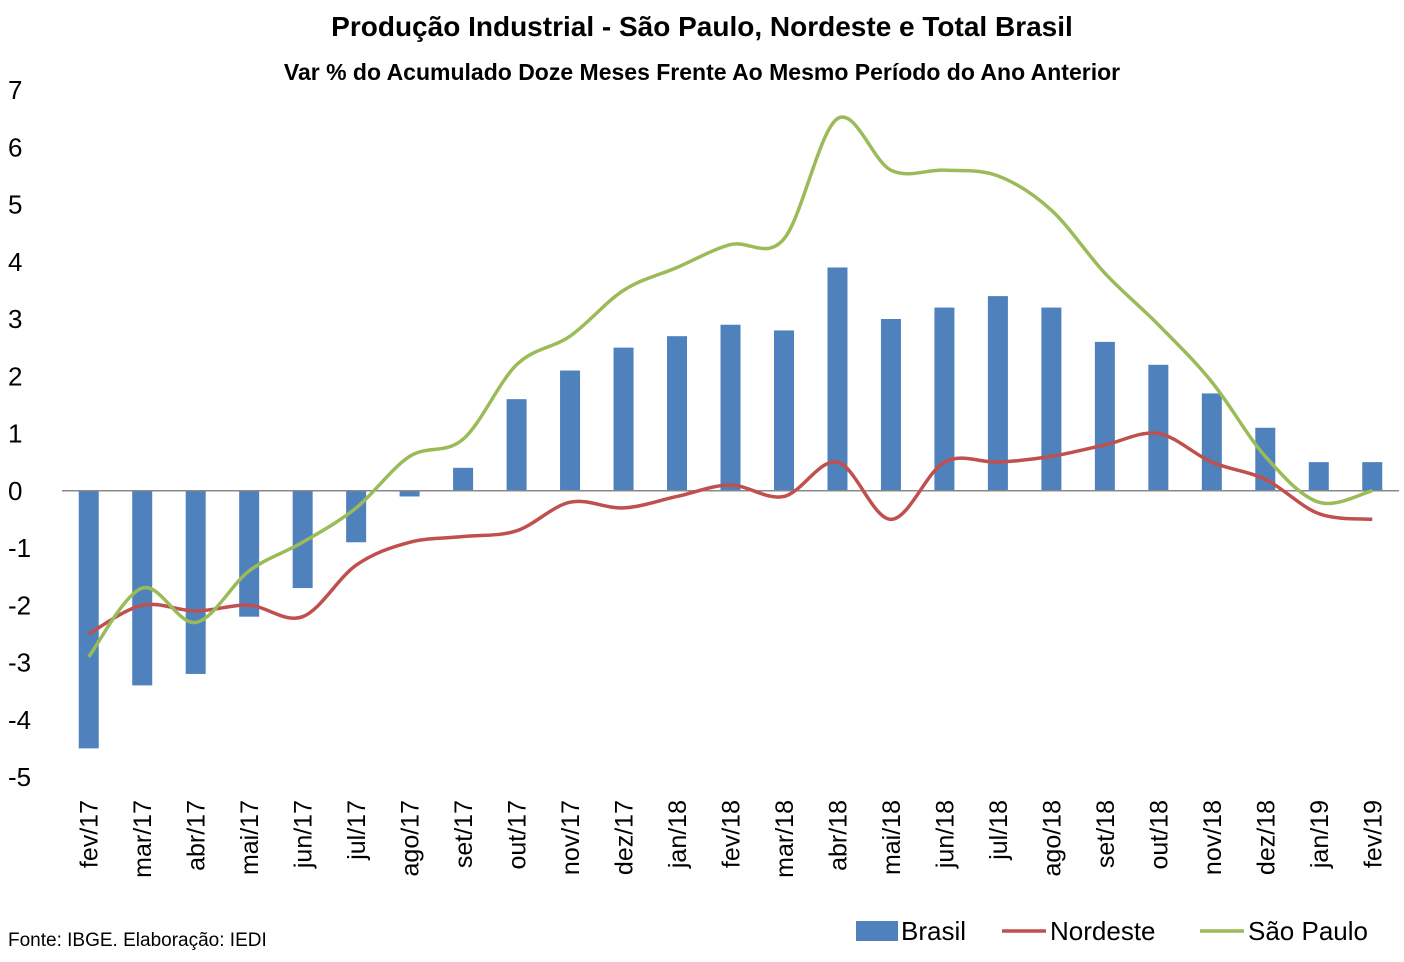  I want to click on legend-label: São Paulo, so click(1308, 931).